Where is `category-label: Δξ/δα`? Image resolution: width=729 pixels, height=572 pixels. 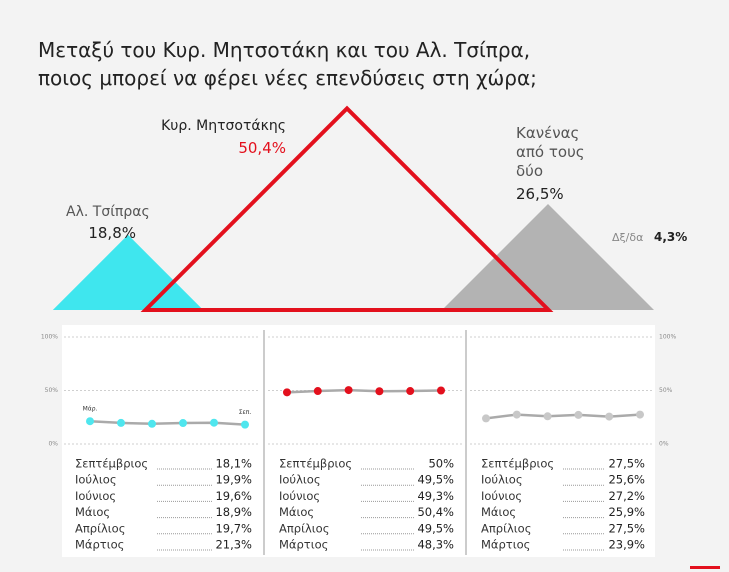
category-label: Δξ/δα is located at coordinates (628, 237).